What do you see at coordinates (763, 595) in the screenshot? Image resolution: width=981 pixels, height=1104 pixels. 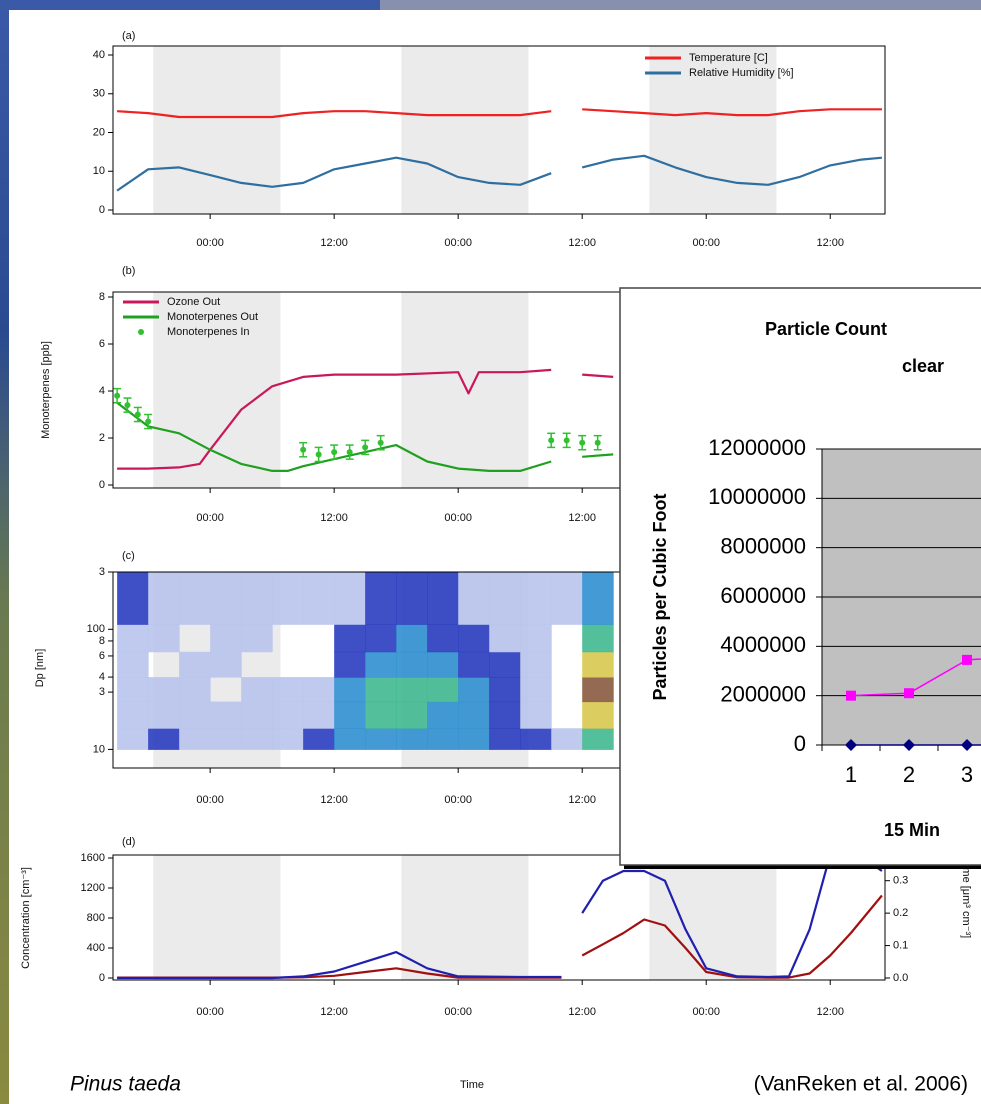 I see `y-tick-label: 6000000` at bounding box center [763, 595].